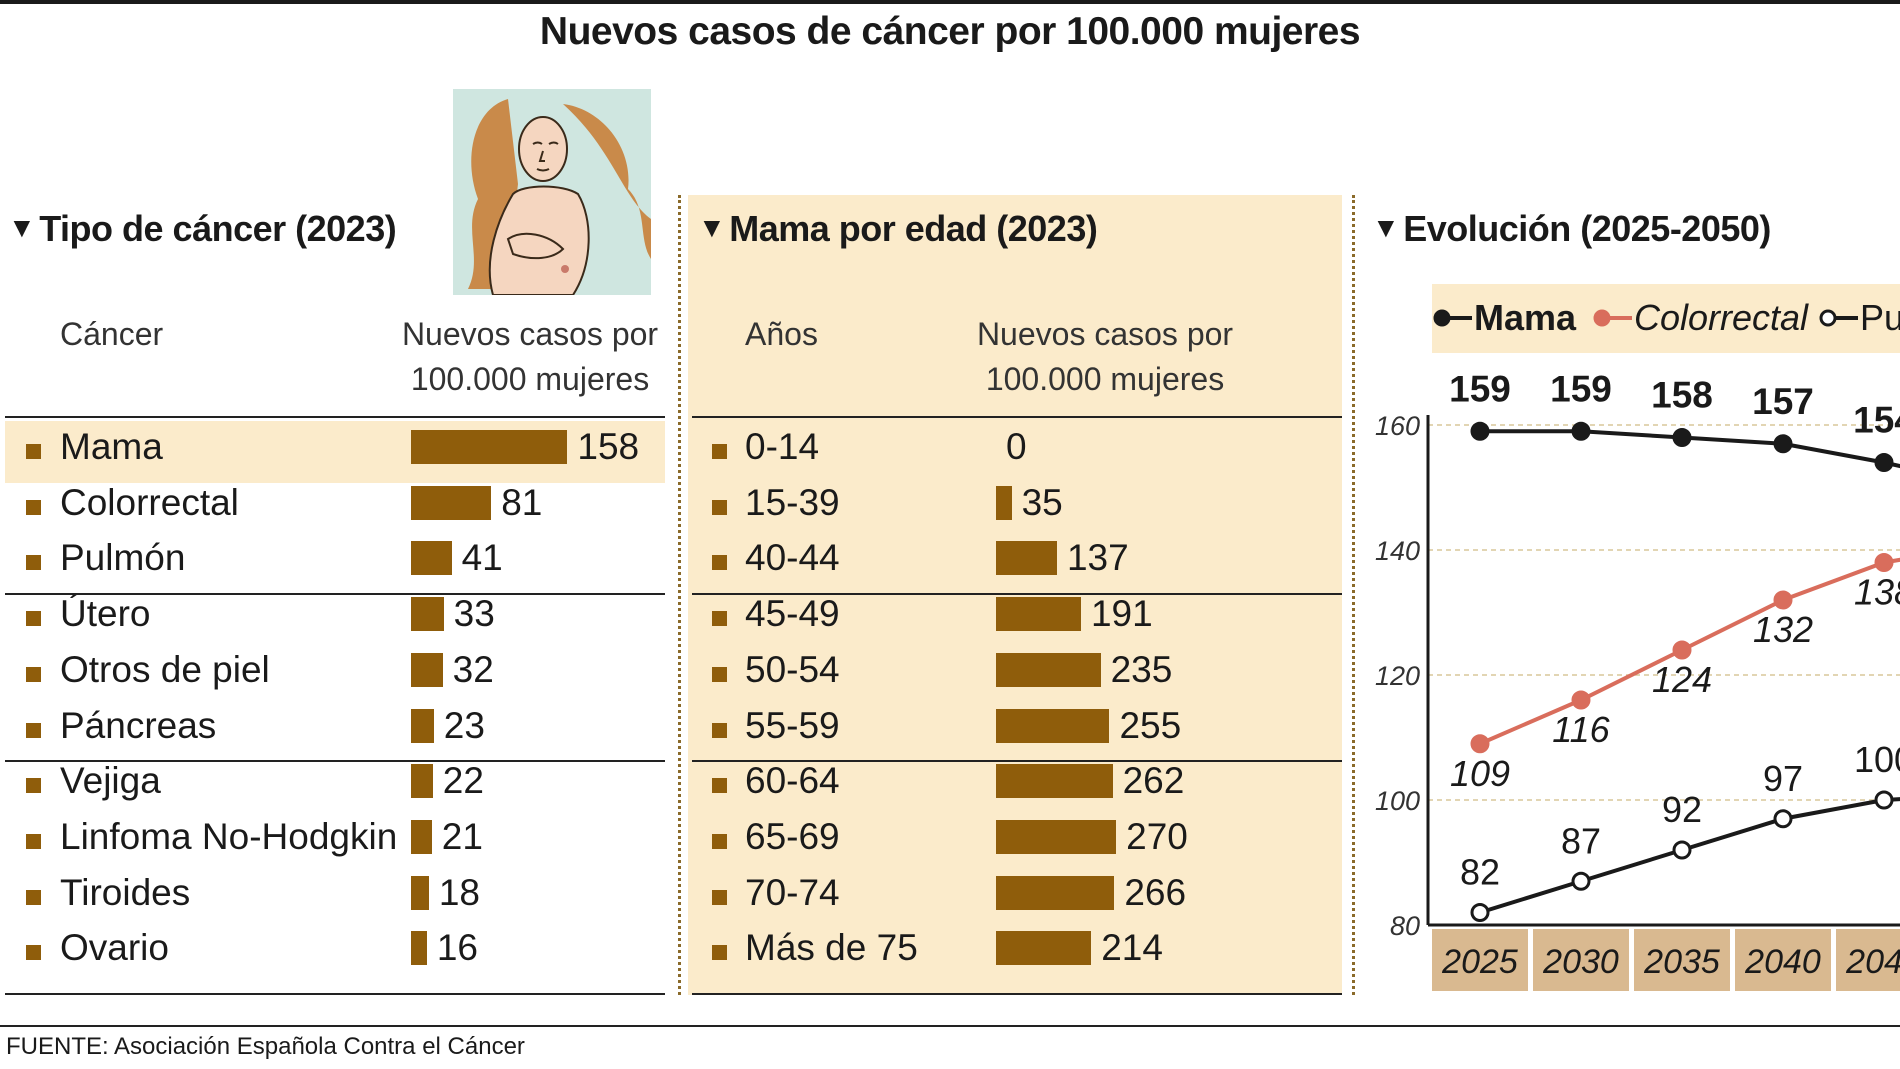  Describe the element at coordinates (543, 149) in the screenshot. I see `venus-face` at that location.